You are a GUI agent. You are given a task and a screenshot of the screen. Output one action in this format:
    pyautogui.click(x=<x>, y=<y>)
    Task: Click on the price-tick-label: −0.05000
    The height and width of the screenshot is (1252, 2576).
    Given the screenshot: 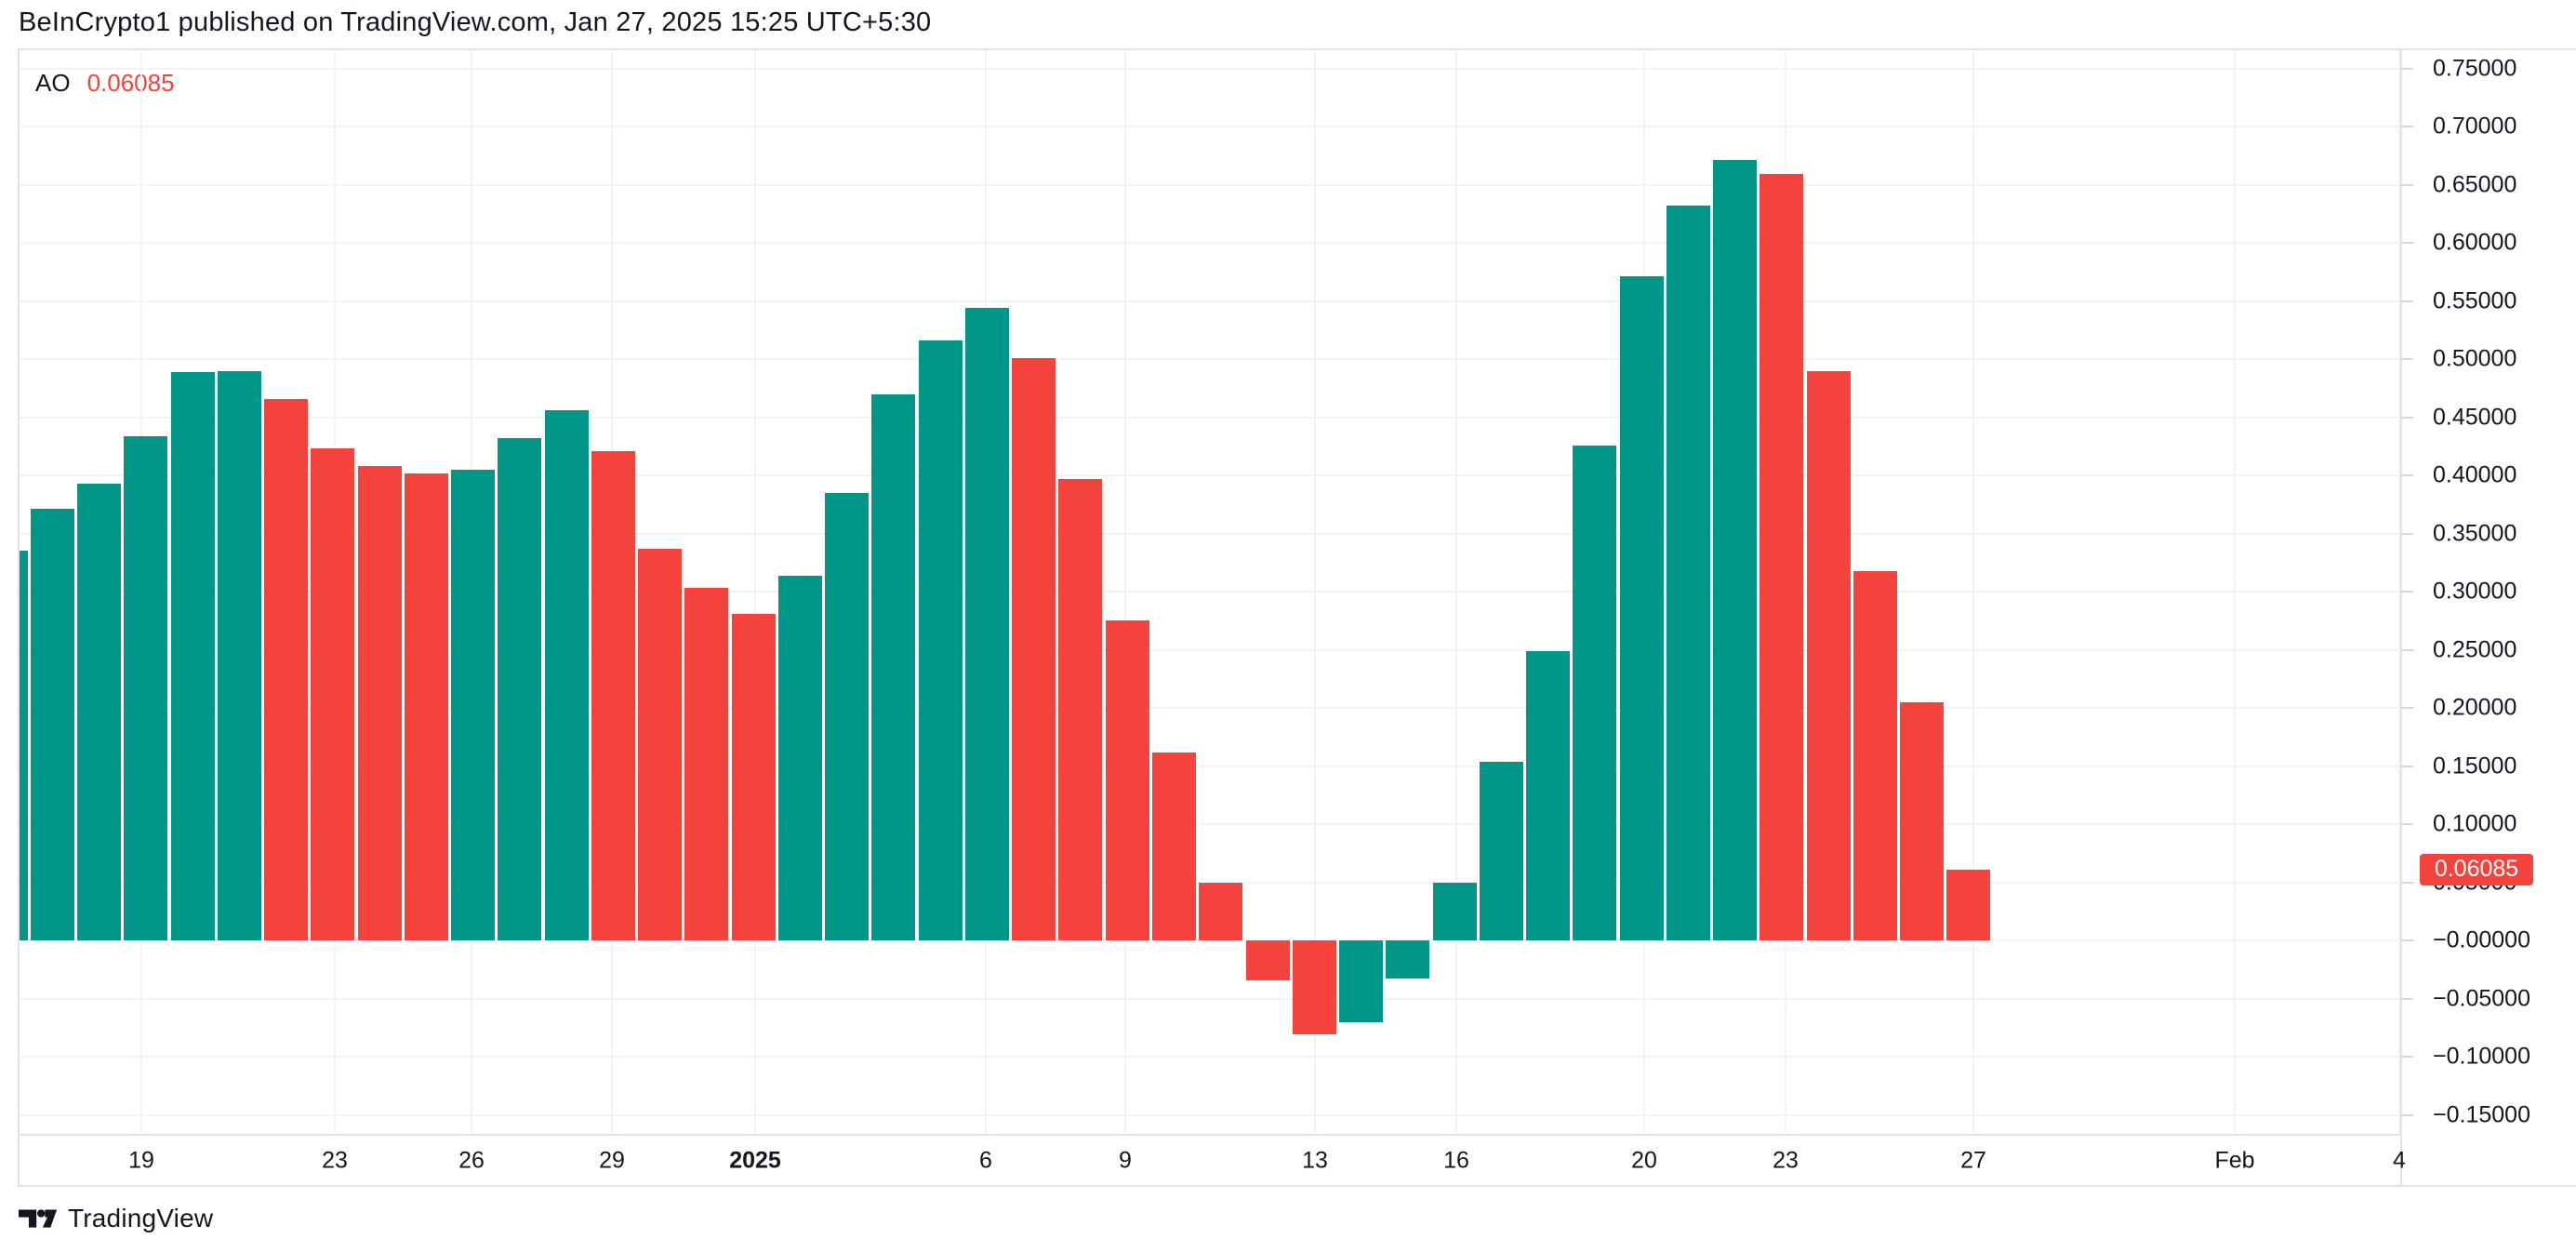 What is the action you would take?
    pyautogui.click(x=2481, y=998)
    